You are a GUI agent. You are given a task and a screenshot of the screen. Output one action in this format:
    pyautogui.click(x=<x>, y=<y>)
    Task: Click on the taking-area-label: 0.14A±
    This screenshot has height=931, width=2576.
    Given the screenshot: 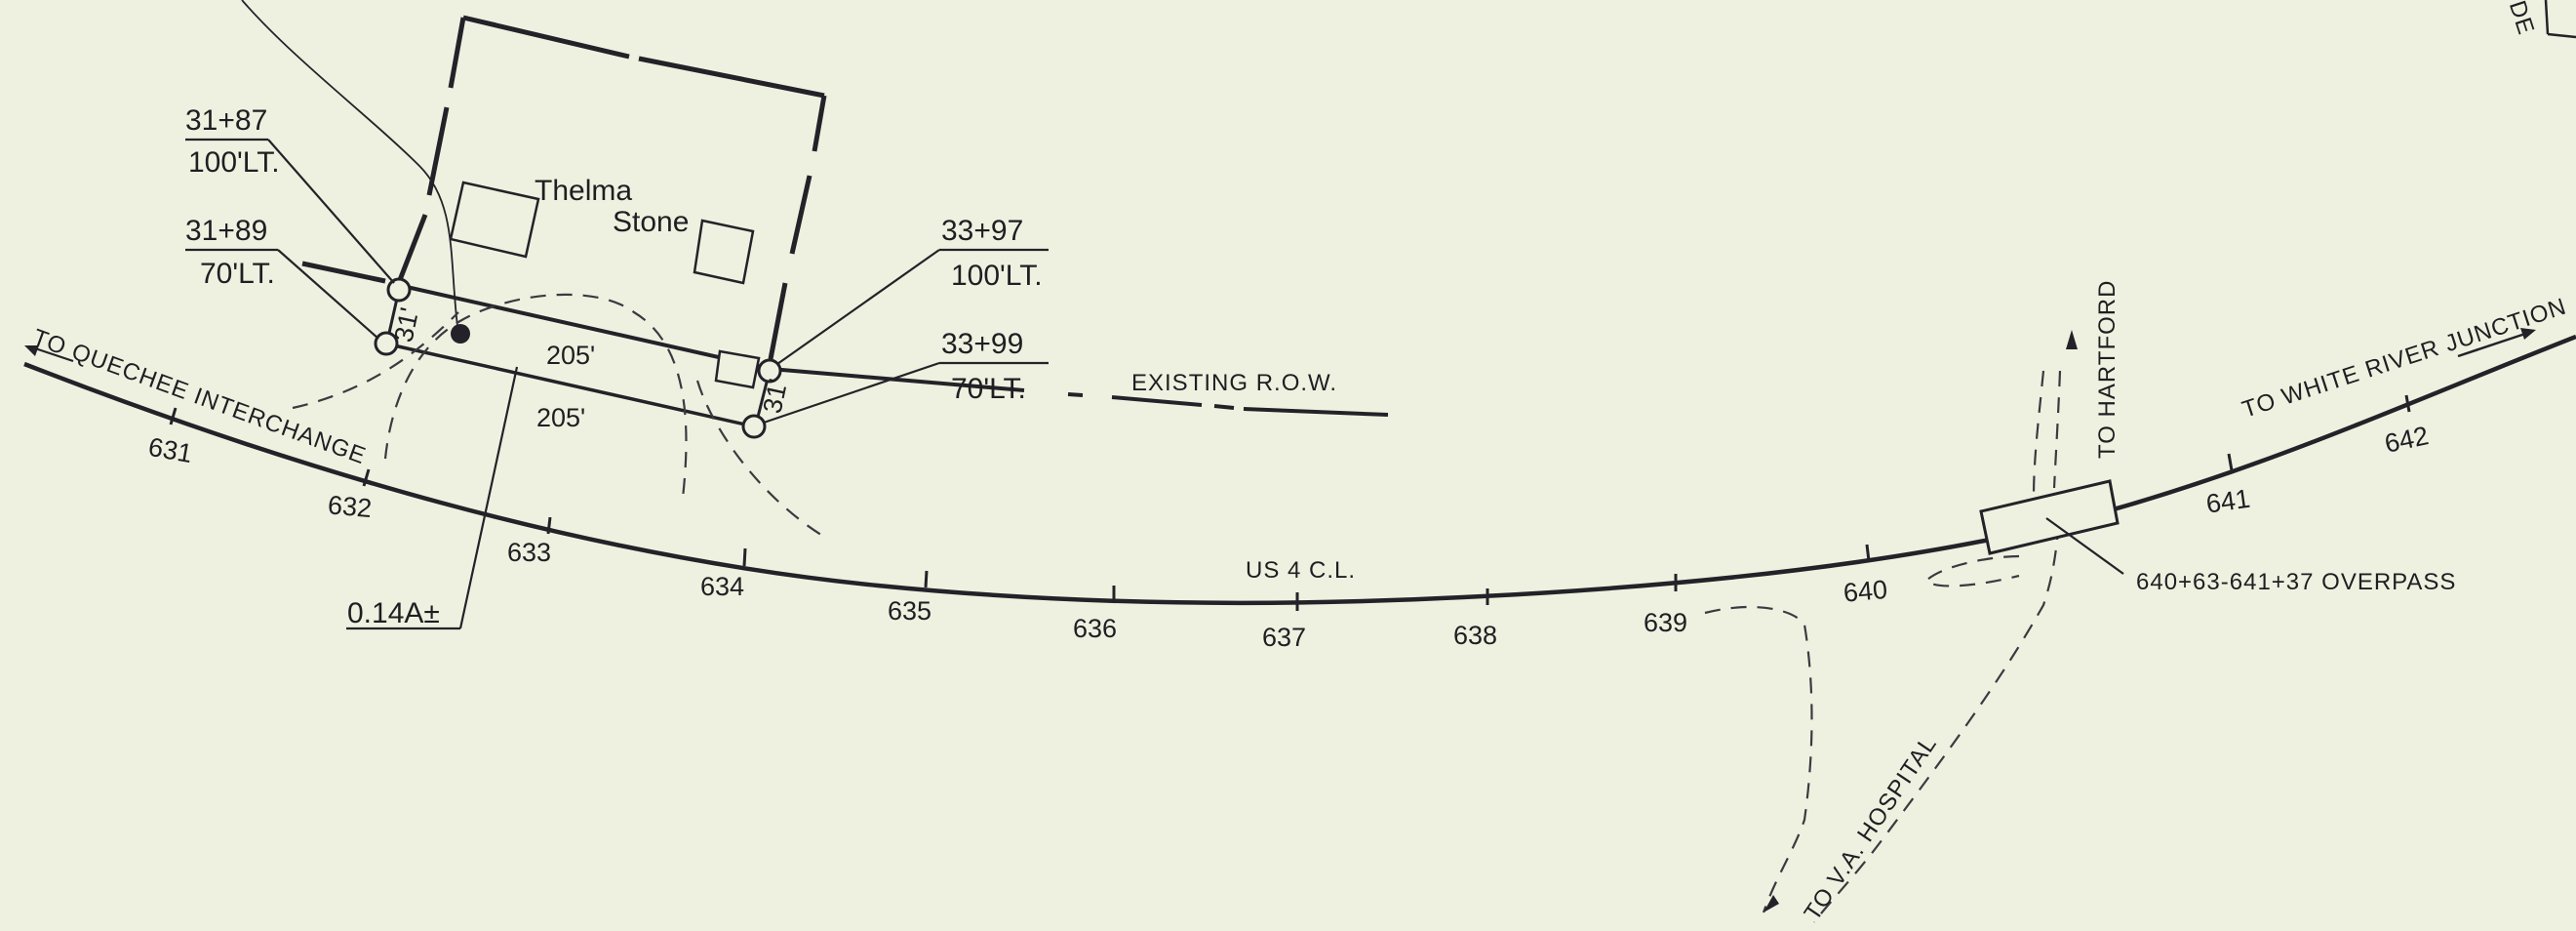 What is the action you would take?
    pyautogui.click(x=393, y=613)
    